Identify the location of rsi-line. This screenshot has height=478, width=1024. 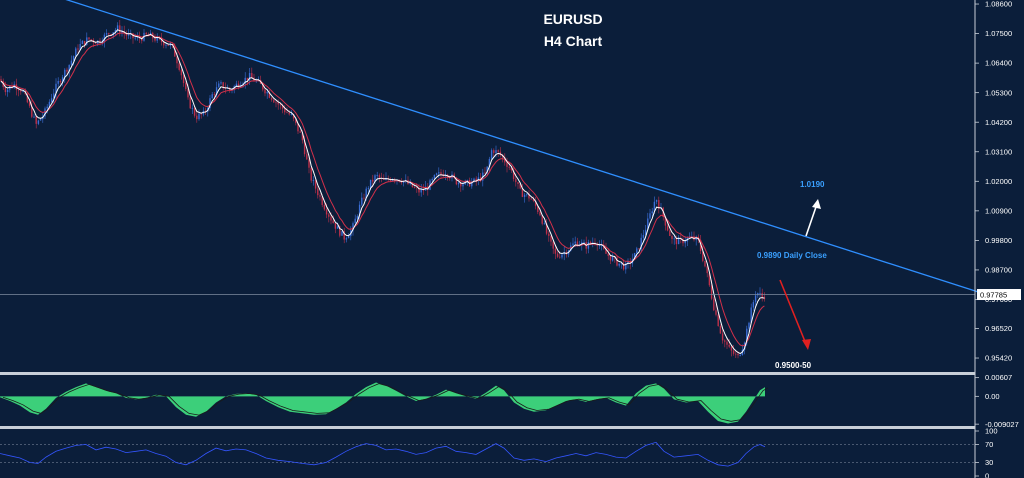
(383, 454).